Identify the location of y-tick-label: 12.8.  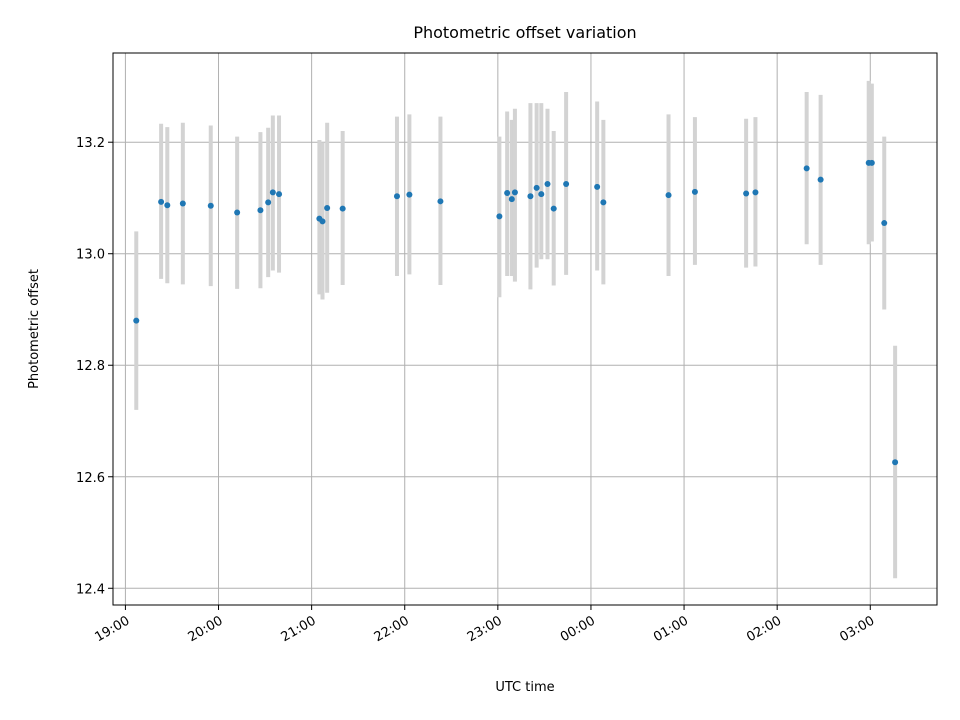
(90, 366).